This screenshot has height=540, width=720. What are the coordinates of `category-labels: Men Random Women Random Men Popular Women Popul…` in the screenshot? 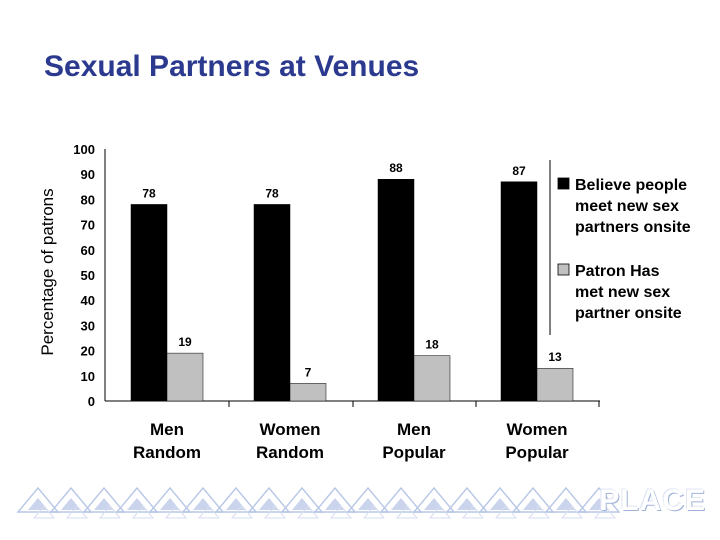 It's located at (351, 441).